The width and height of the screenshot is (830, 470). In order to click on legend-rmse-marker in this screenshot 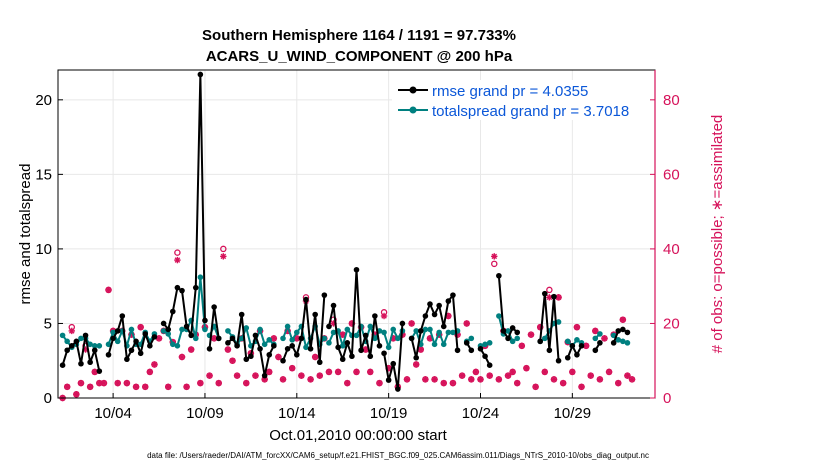, I will do `click(413, 90)`.